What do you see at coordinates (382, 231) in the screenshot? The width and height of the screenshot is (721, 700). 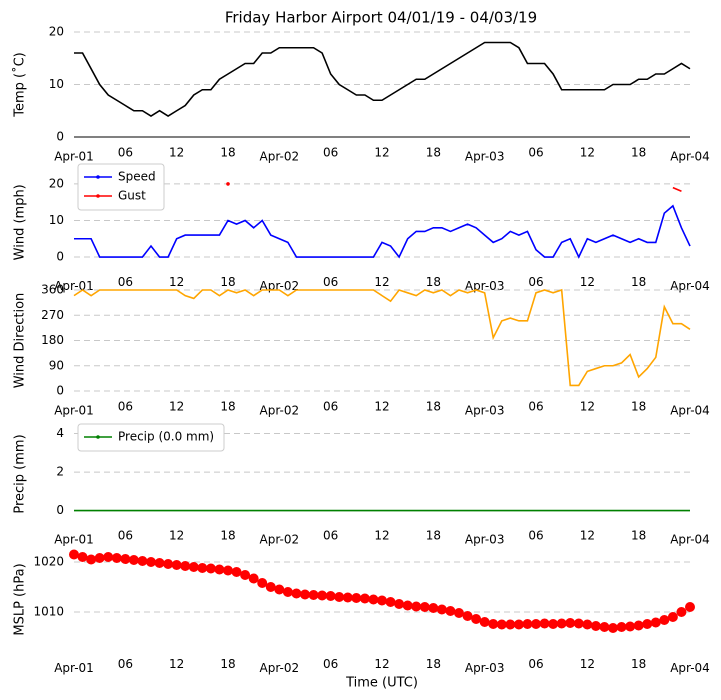 I see `data-line` at bounding box center [382, 231].